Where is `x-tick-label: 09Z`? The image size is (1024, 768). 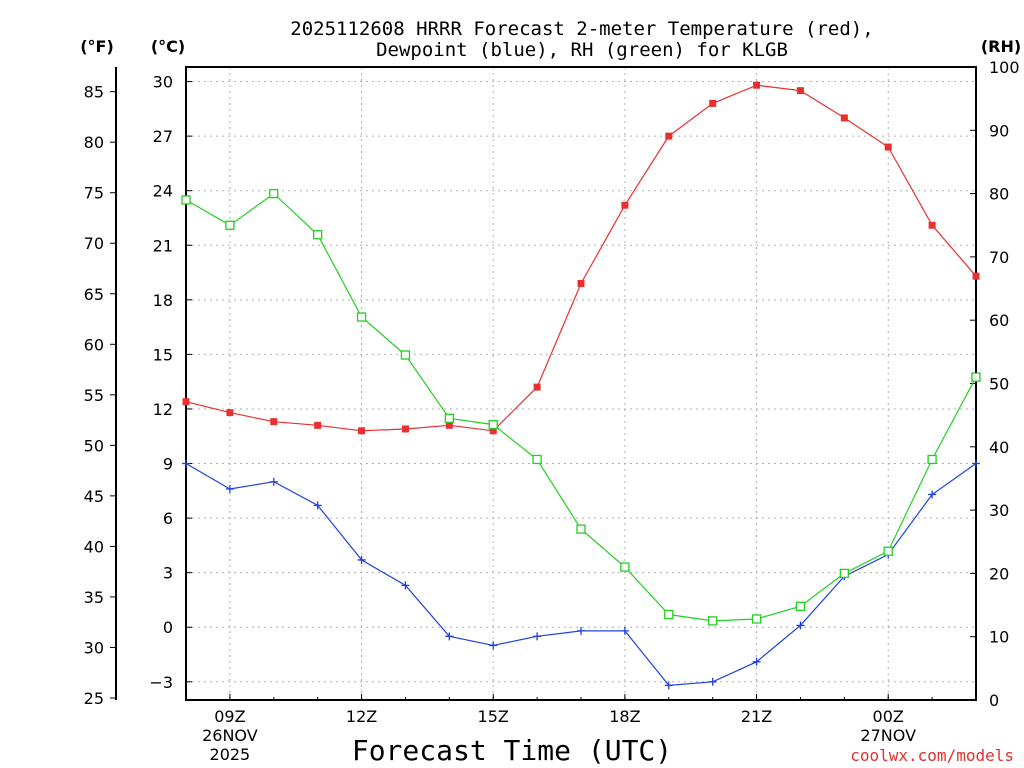 x-tick-label: 09Z is located at coordinates (229, 716).